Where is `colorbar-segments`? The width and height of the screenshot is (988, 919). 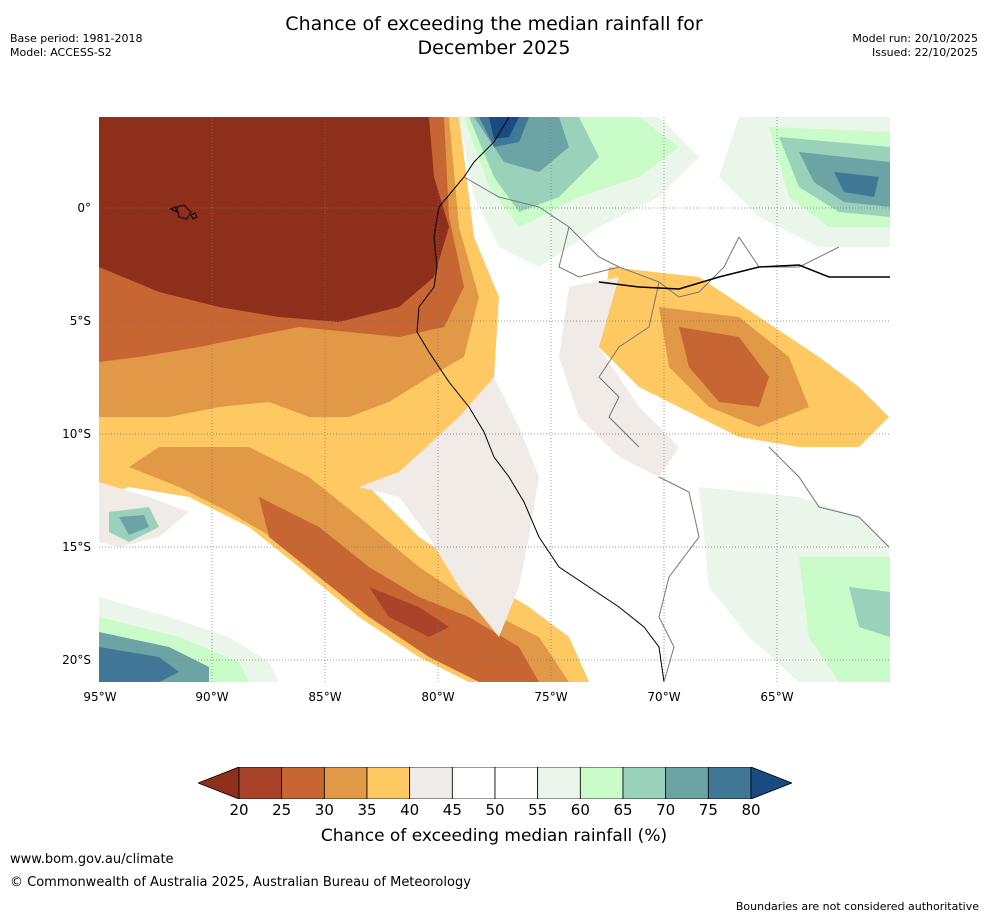
colorbar-segments is located at coordinates (495, 783).